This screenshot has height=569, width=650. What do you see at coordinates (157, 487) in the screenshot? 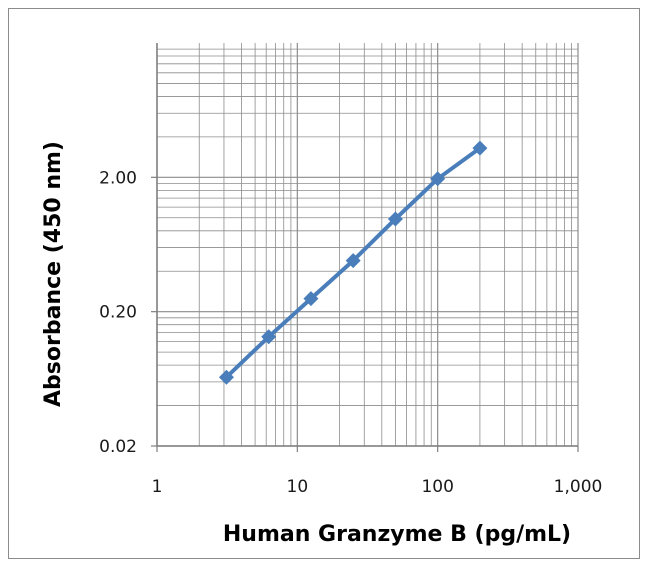
I see `x-tick-label: 1` at bounding box center [157, 487].